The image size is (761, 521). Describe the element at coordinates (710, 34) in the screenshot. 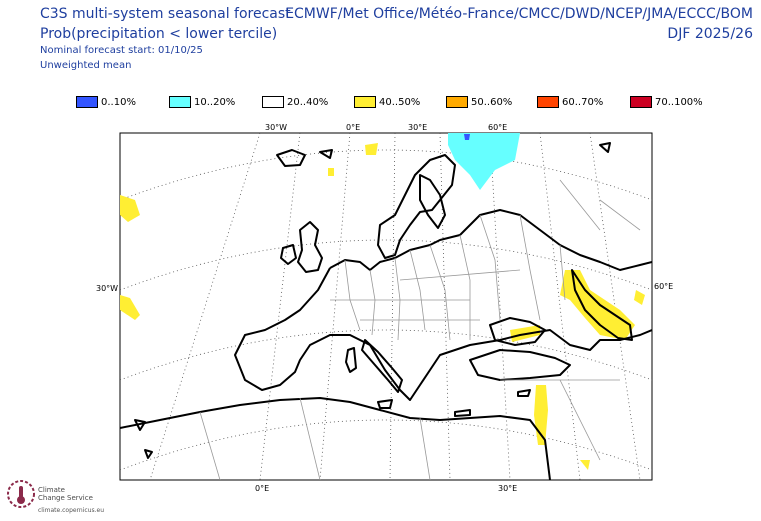

I see `season-label: DJF 2025/26` at that location.